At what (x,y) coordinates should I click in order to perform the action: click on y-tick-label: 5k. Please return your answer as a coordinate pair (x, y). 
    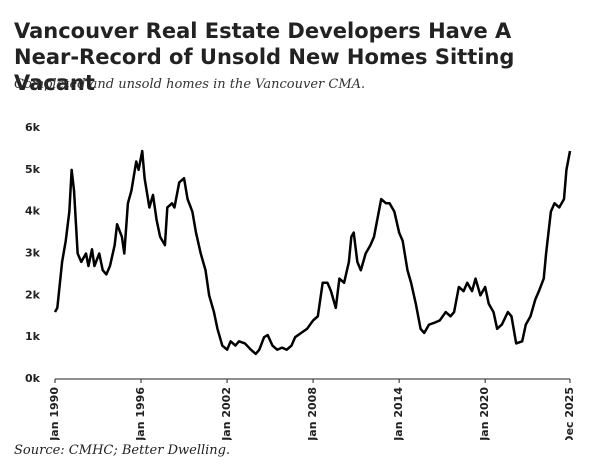
    Looking at the image, I should click on (33, 169).